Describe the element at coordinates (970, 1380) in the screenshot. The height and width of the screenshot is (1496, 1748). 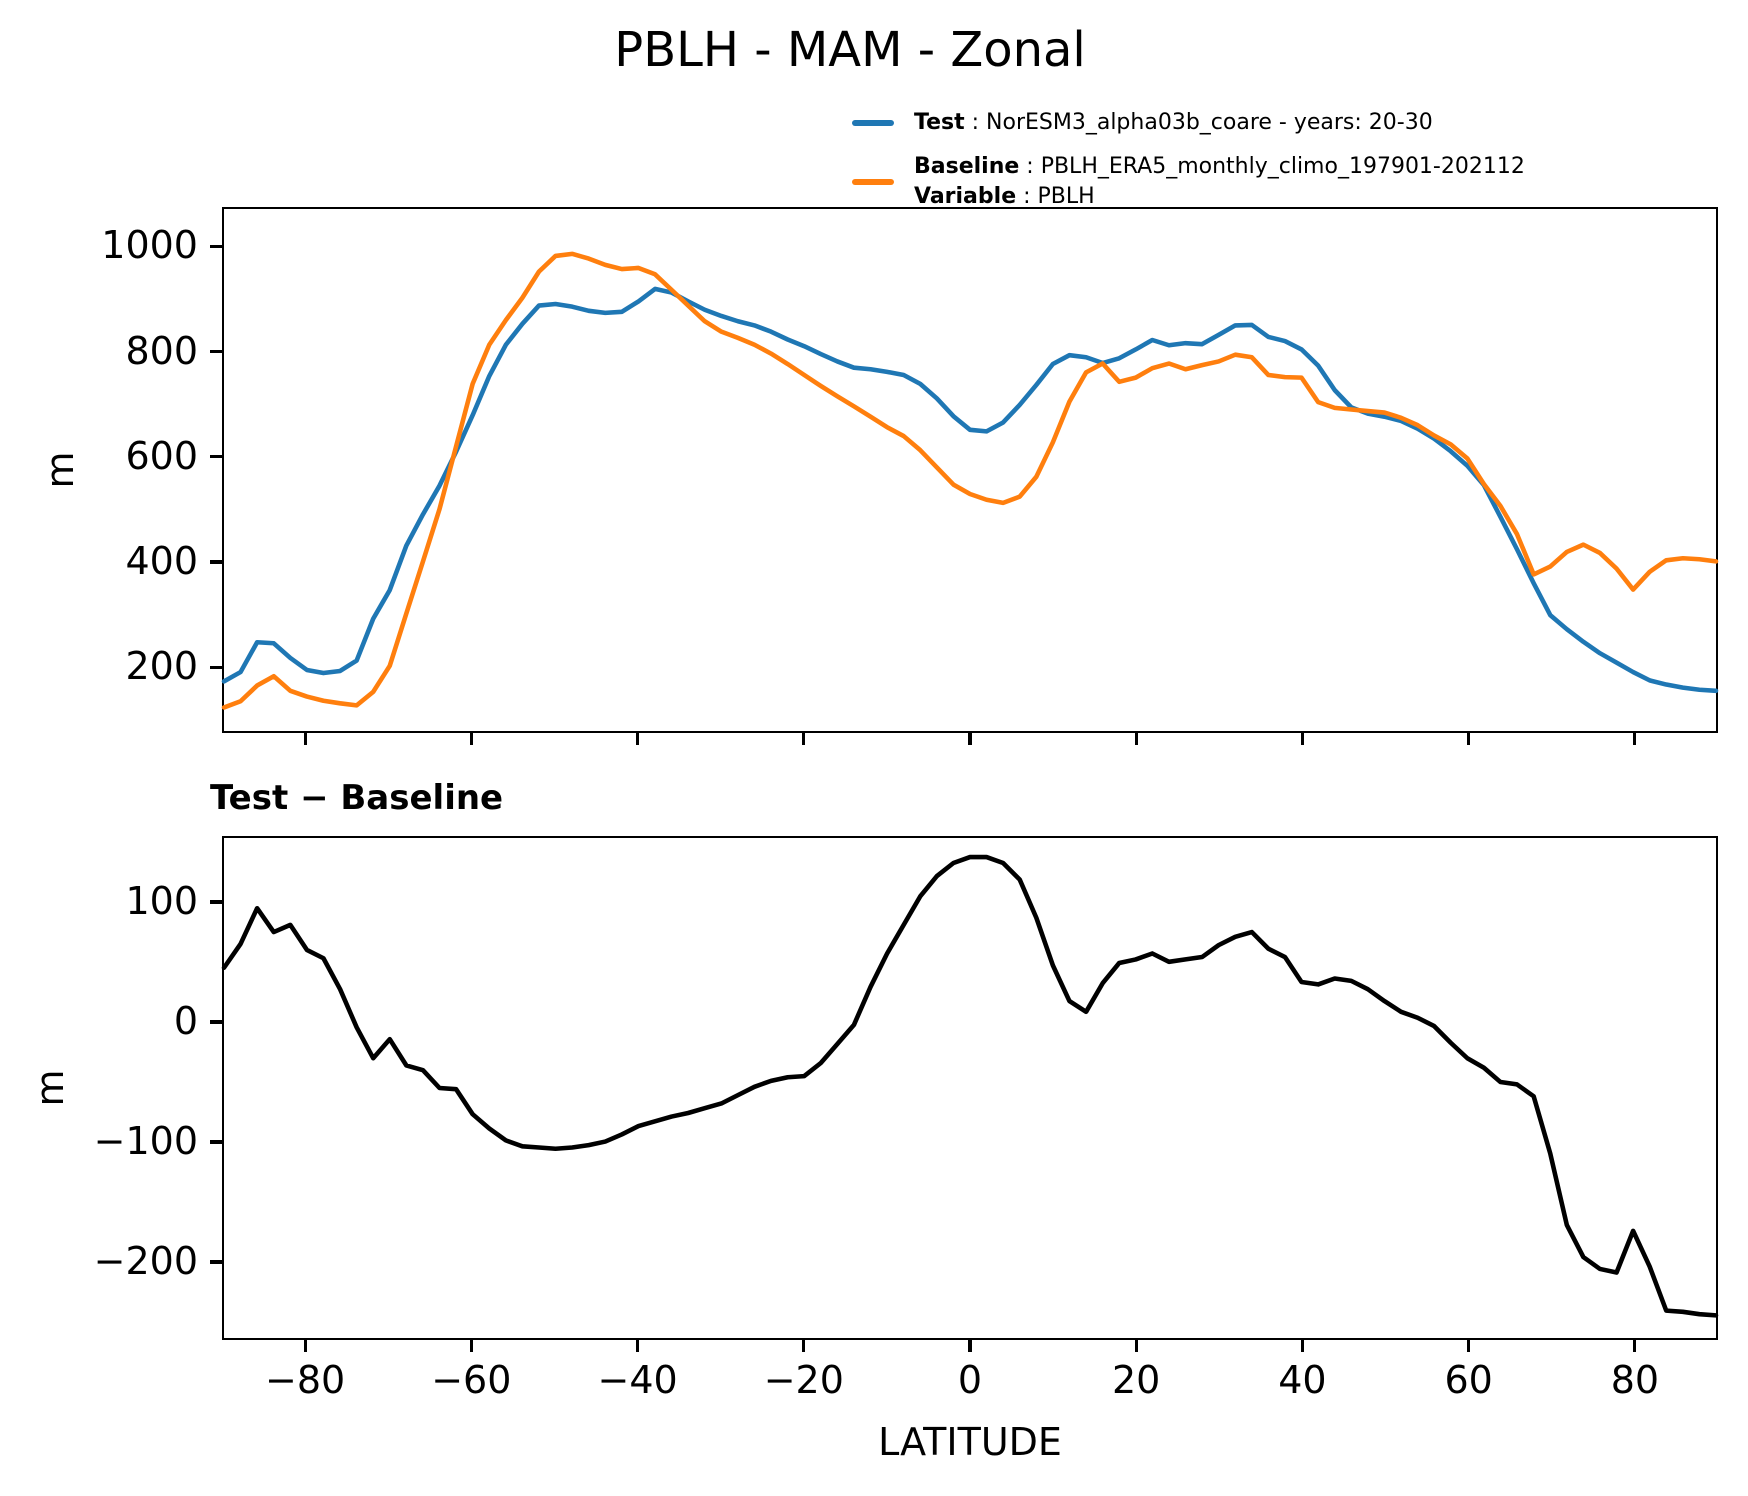
I see `x-tick-label: 0` at that location.